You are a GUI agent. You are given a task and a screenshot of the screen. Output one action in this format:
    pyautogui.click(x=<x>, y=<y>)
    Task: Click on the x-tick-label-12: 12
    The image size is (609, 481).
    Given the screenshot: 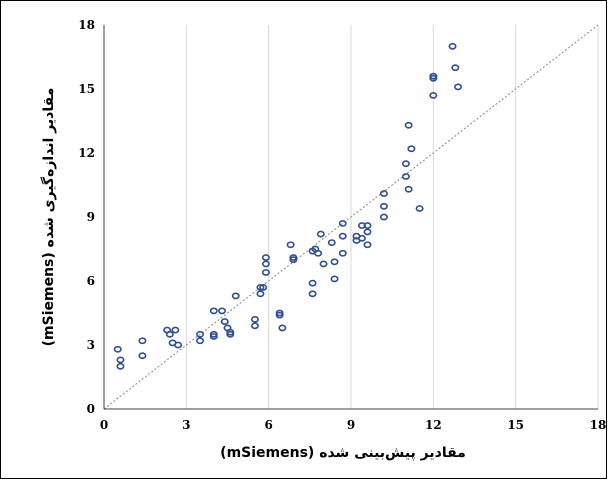 What is the action you would take?
    pyautogui.click(x=433, y=425)
    